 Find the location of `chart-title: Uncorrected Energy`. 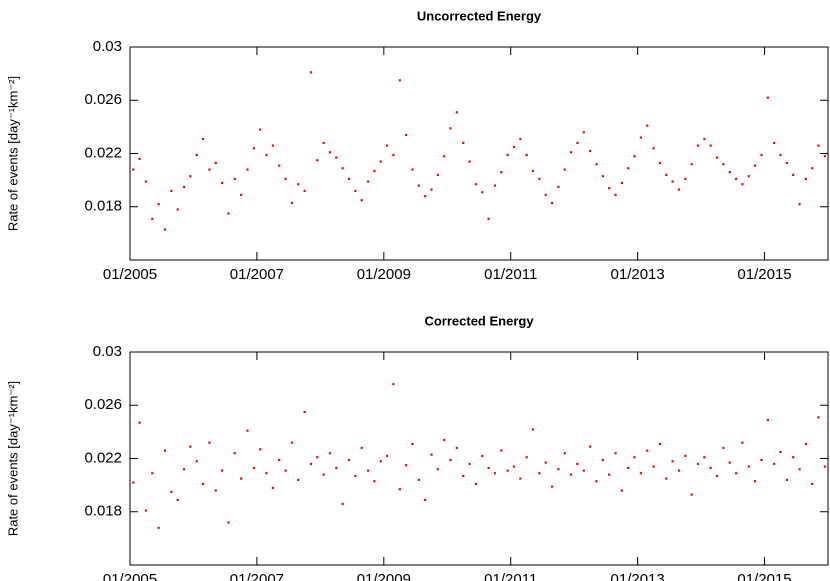

chart-title: Uncorrected Energy is located at coordinates (479, 15).